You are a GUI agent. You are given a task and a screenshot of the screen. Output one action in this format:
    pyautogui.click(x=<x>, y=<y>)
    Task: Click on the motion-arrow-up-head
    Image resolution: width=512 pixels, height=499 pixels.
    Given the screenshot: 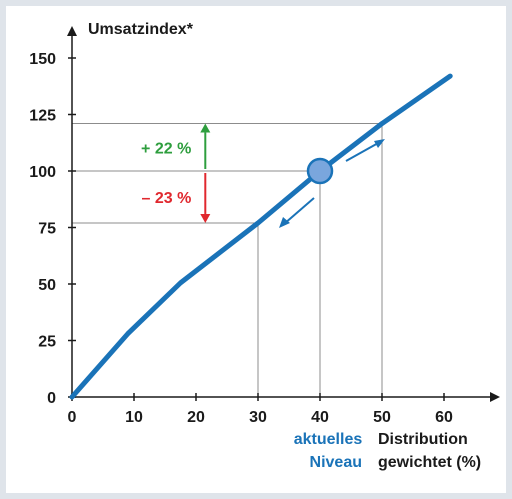 What is the action you would take?
    pyautogui.click(x=379, y=143)
    